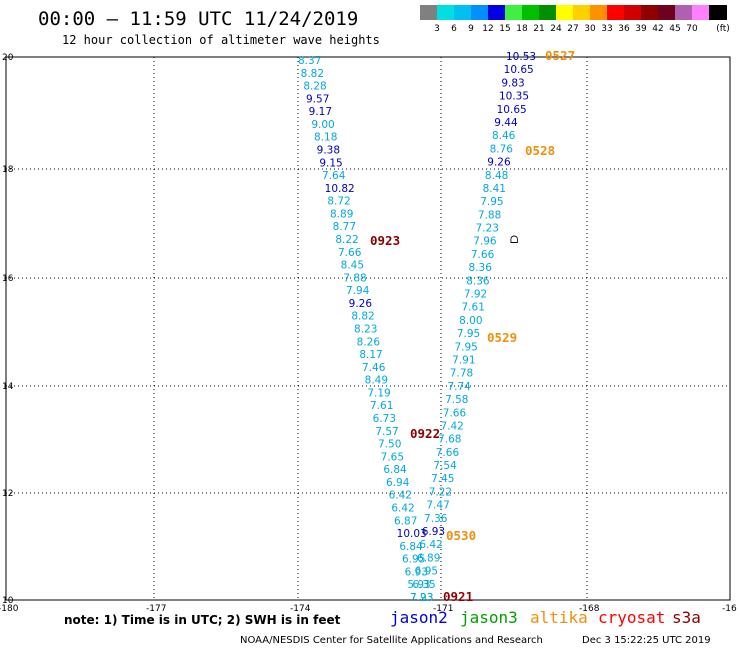 This screenshot has width=740, height=650. What do you see at coordinates (8, 279) in the screenshot?
I see `lat-label: 16` at bounding box center [8, 279].